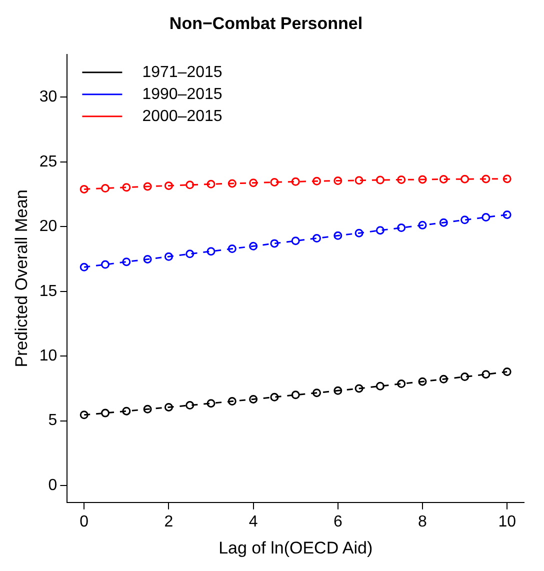 The image size is (544, 571). What do you see at coordinates (423, 521) in the screenshot?
I see `x-tick-label: 8` at bounding box center [423, 521].